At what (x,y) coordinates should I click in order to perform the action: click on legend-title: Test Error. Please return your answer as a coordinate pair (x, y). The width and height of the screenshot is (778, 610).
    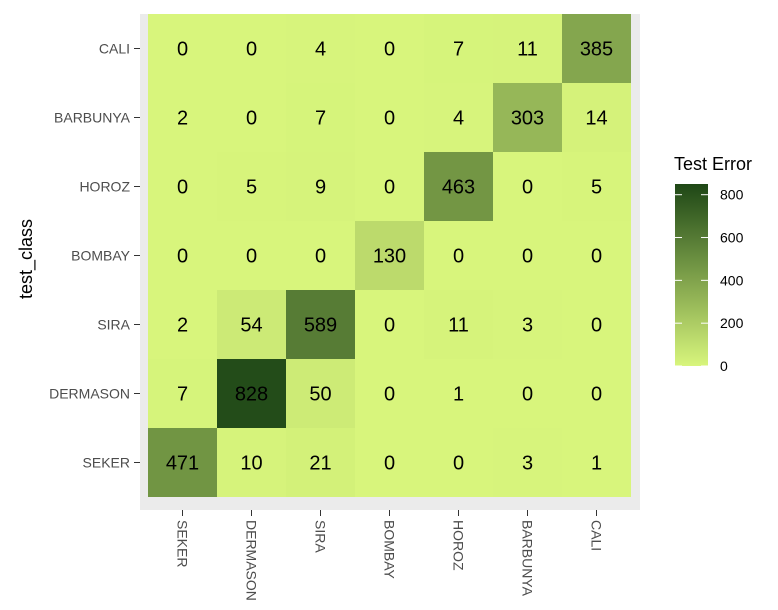
    Looking at the image, I should click on (713, 164).